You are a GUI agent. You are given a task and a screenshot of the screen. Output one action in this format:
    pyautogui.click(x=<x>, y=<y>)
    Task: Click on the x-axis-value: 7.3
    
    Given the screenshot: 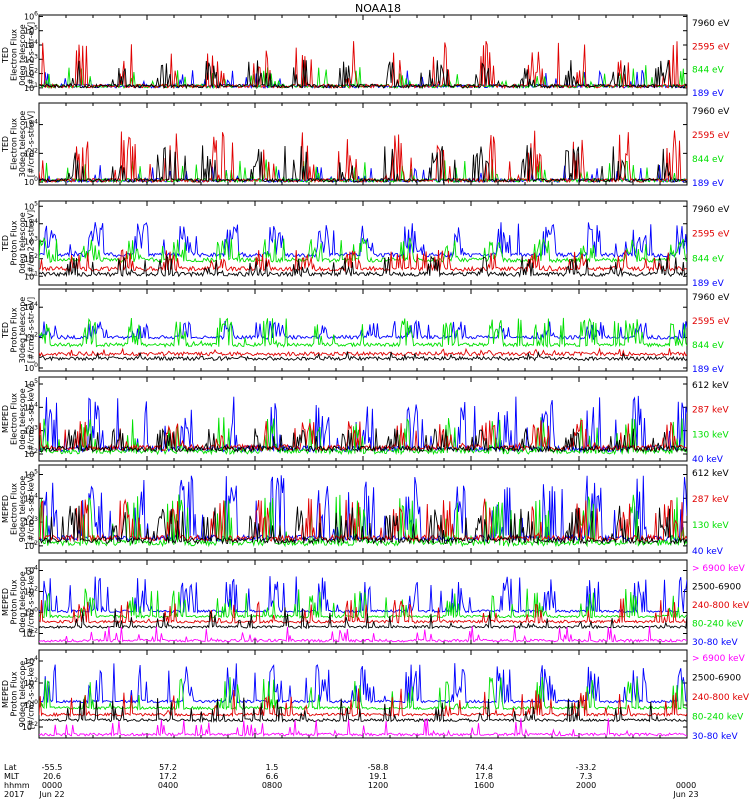 What is the action you would take?
    pyautogui.click(x=586, y=776)
    